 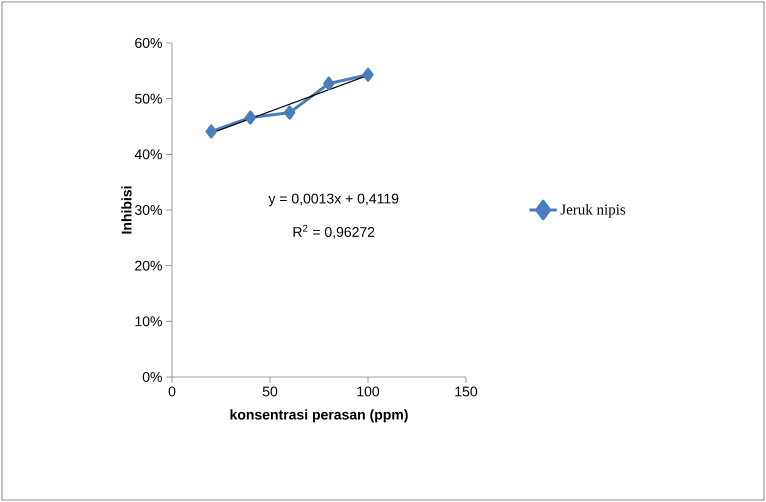 I want to click on y-tick-label: 50%, so click(x=148, y=99).